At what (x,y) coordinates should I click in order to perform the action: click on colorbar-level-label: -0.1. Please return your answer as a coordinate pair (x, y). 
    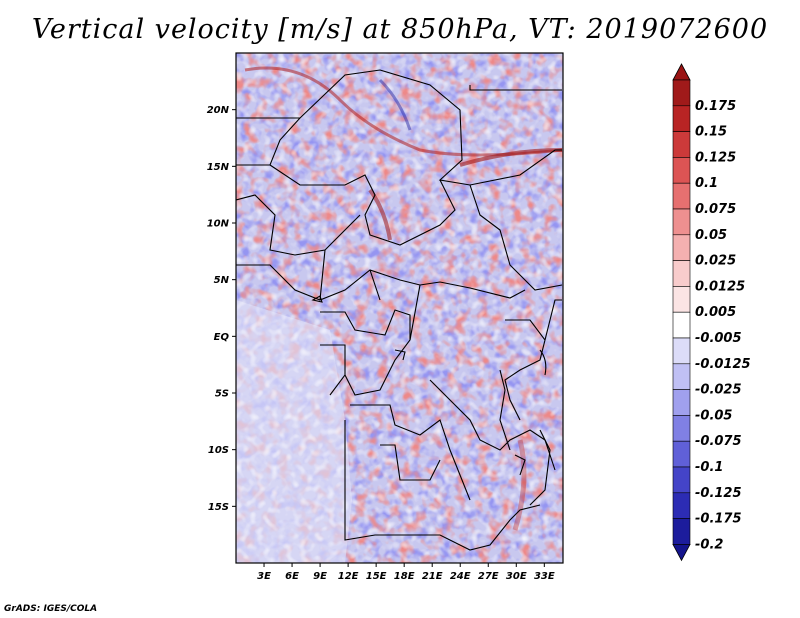
    Looking at the image, I should click on (709, 467).